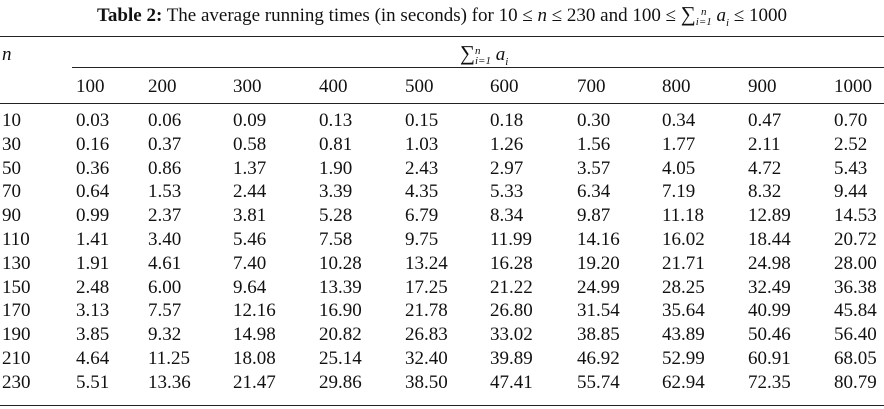 This screenshot has height=409, width=884. Describe the element at coordinates (165, 120) in the screenshot. I see `table-cell: 0.06` at that location.